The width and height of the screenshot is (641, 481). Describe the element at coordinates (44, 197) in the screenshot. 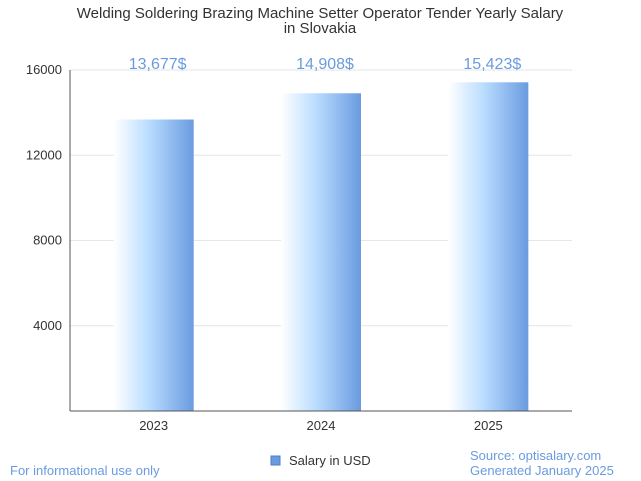

I see `y-axis-ticks: 4000 8000 12000 16000` at that location.